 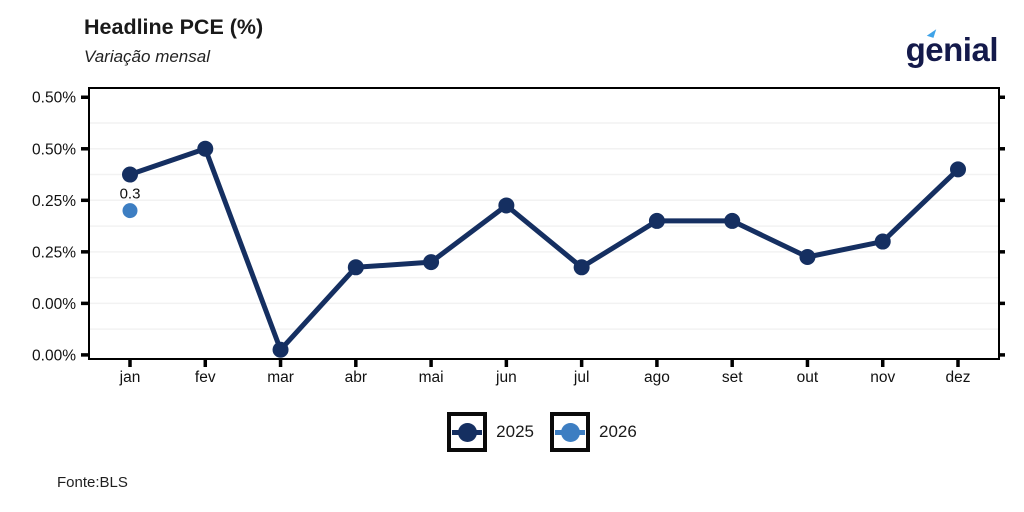 I want to click on x-axis-label: abr, so click(x=356, y=377).